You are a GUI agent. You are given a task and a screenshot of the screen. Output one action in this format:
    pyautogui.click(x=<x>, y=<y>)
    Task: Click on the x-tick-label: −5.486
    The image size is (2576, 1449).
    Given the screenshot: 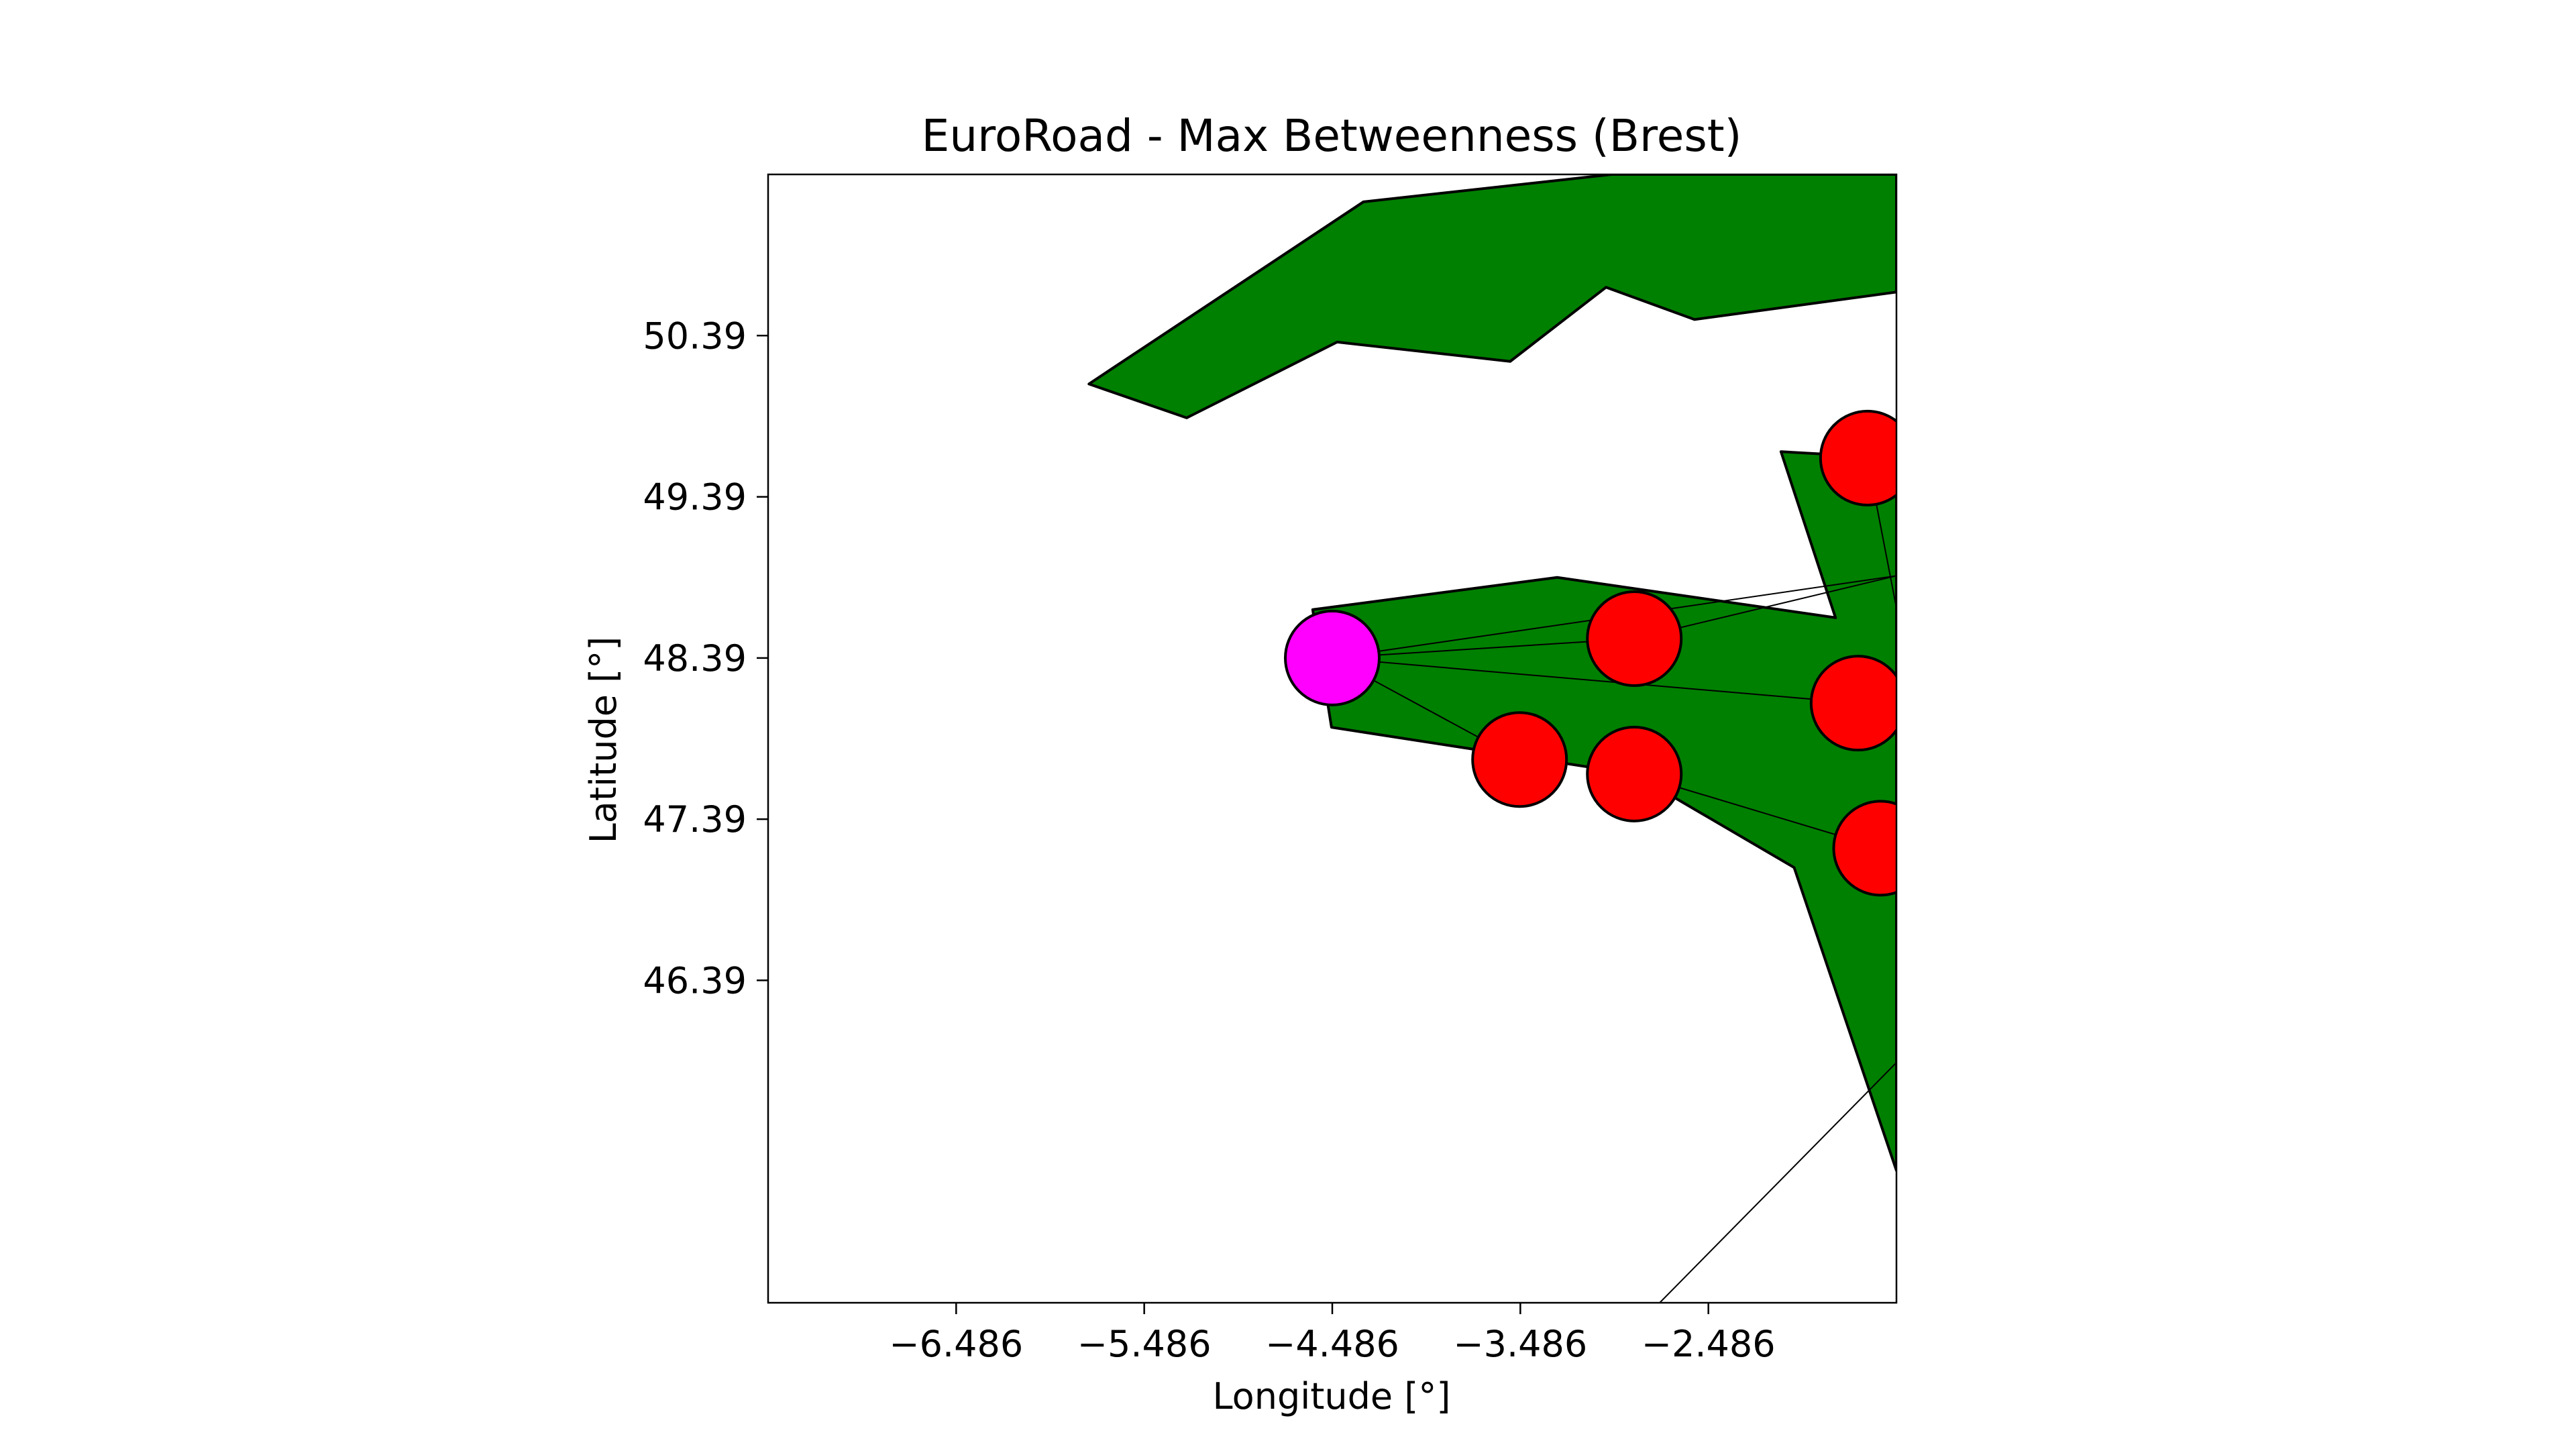 What is the action you would take?
    pyautogui.click(x=1144, y=1344)
    